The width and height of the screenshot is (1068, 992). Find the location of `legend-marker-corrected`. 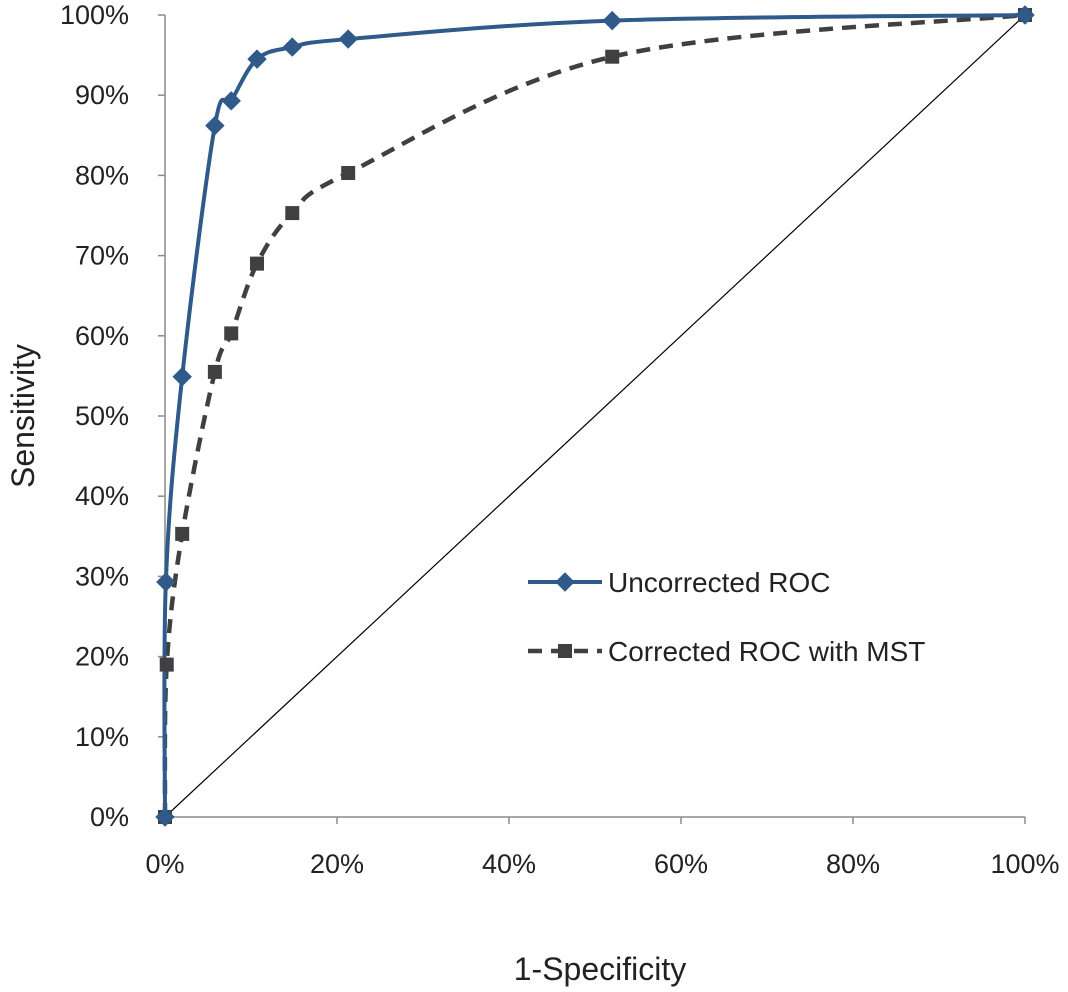

legend-marker-corrected is located at coordinates (565, 651).